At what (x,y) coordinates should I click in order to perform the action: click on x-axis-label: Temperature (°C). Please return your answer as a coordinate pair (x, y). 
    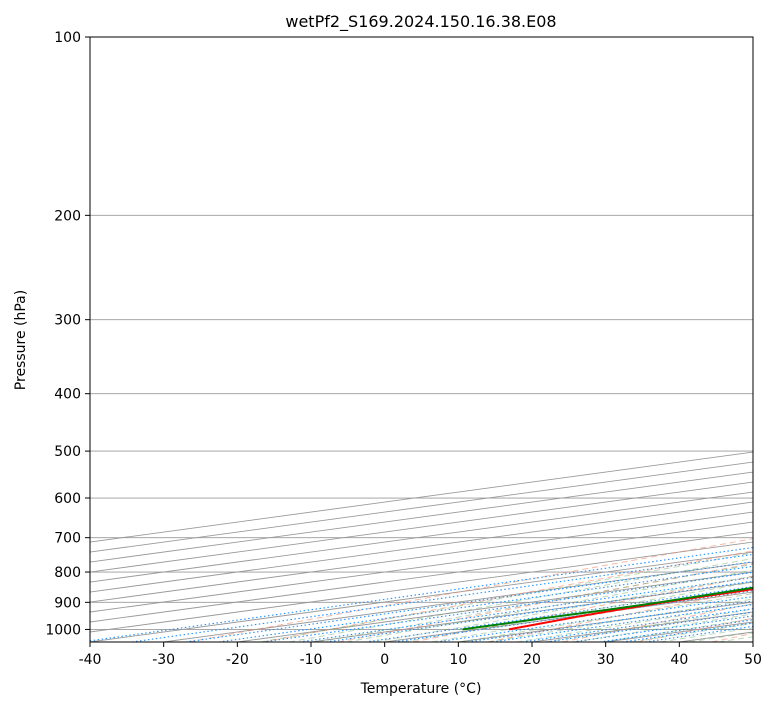
    Looking at the image, I should click on (421, 689).